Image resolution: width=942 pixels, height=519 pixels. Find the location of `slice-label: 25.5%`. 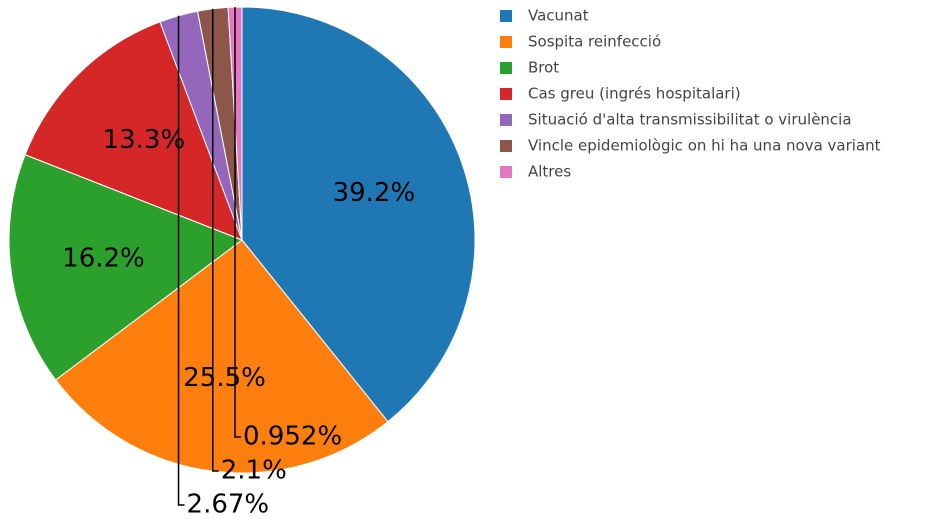

slice-label: 25.5% is located at coordinates (224, 378).